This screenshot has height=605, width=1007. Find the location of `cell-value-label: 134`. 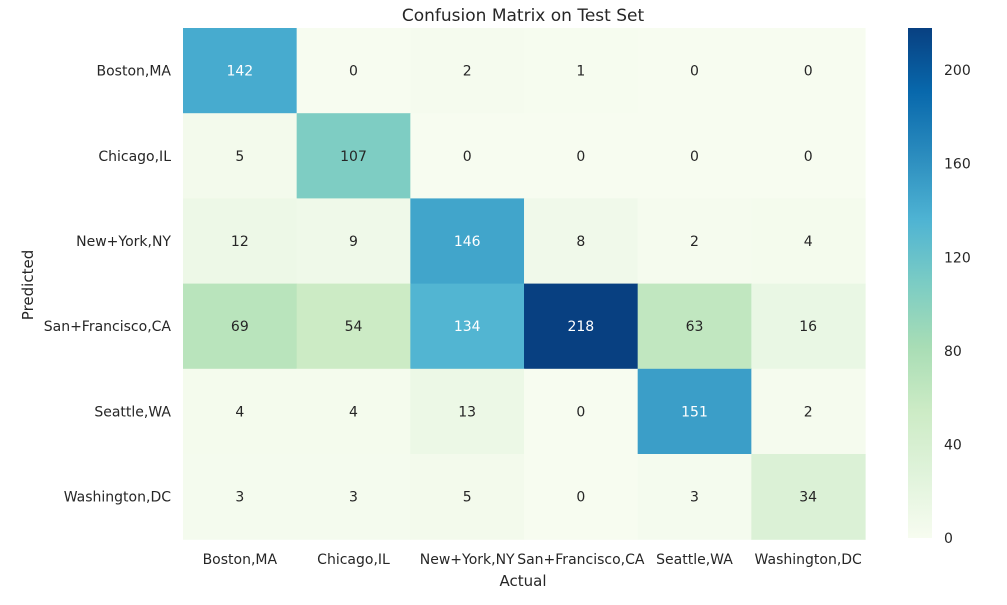

cell-value-label: 134 is located at coordinates (467, 327).